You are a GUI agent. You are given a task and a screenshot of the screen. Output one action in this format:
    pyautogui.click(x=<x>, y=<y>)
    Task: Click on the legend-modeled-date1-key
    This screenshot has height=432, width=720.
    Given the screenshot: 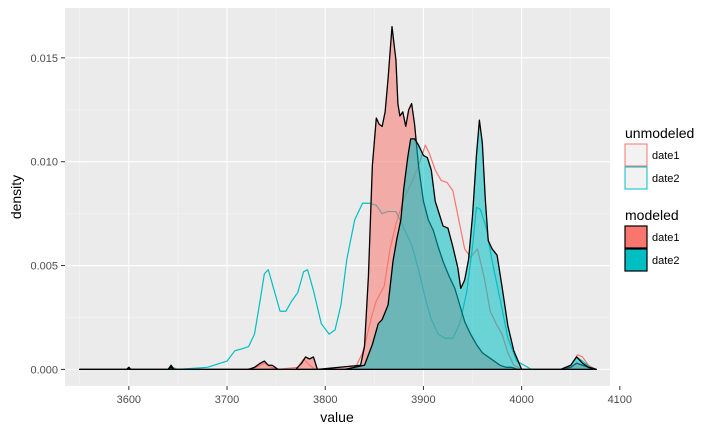 What is the action you would take?
    pyautogui.click(x=636, y=237)
    